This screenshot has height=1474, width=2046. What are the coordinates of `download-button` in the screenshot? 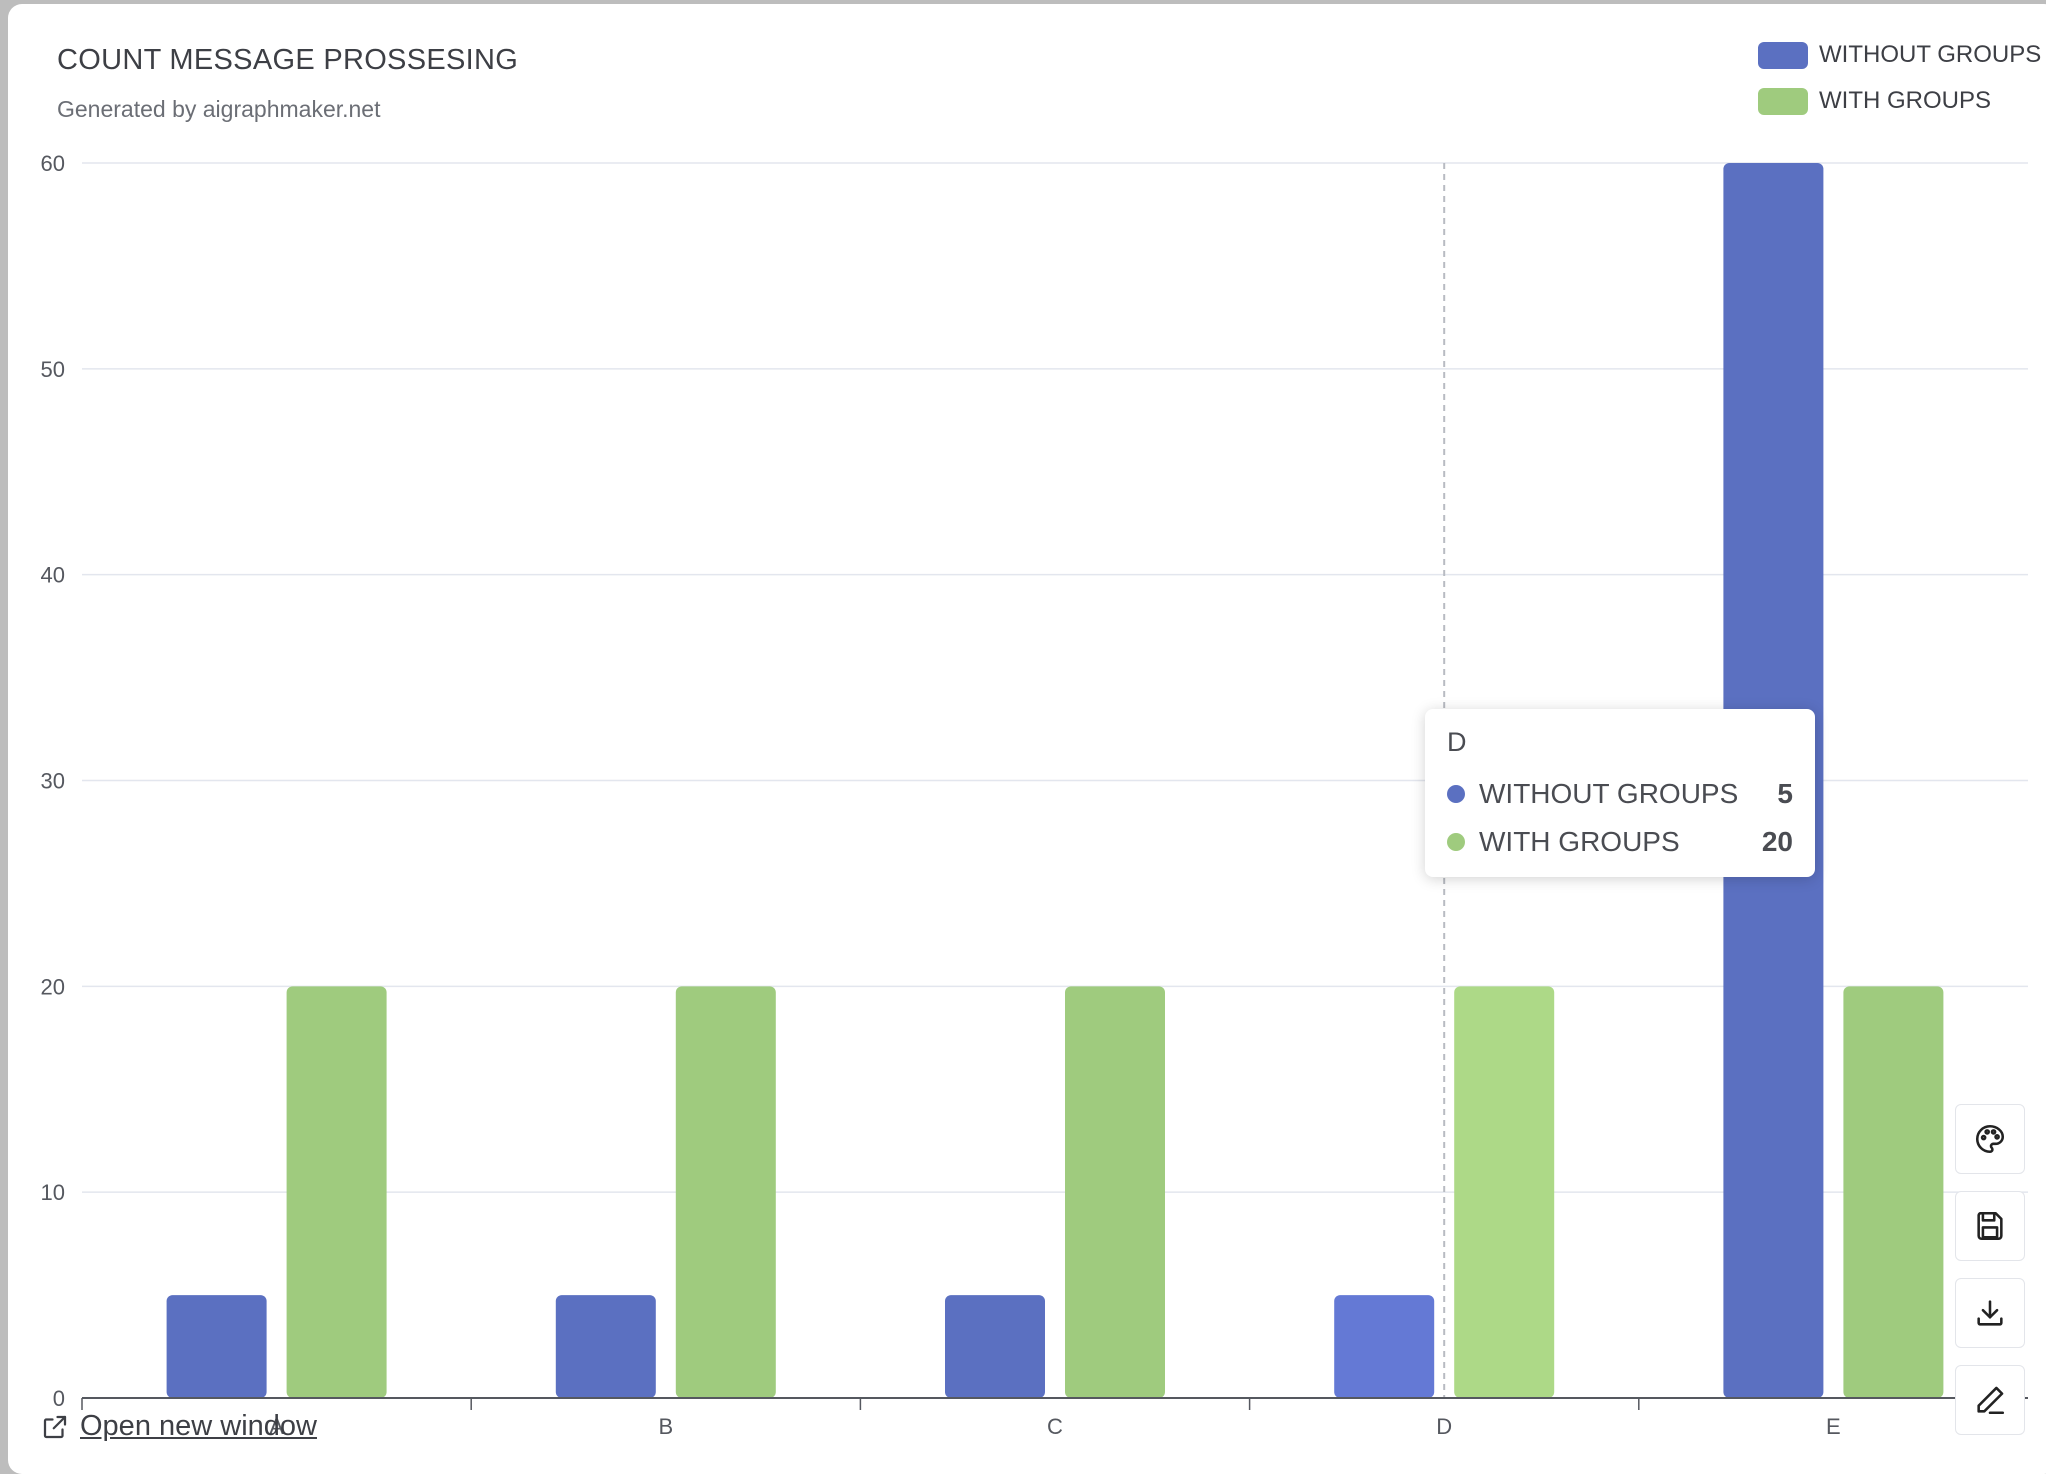 It's located at (1990, 1313).